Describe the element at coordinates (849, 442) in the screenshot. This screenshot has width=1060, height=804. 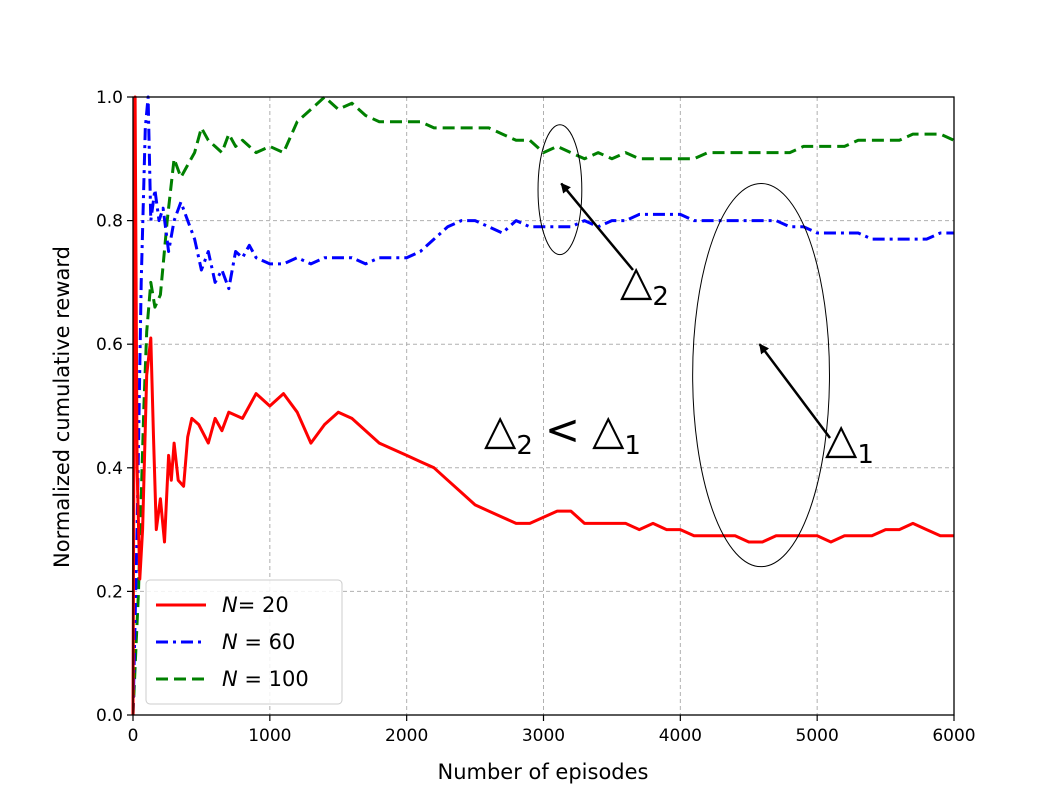
I see `delta1-label: △1` at that location.